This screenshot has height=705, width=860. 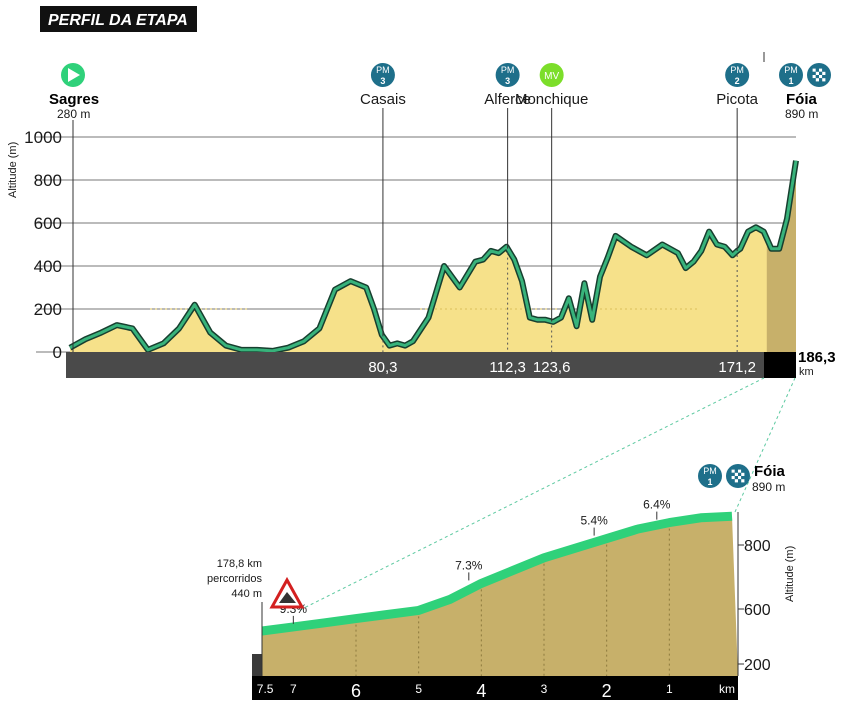 What do you see at coordinates (383, 99) in the screenshot?
I see `climb-name: Casais` at bounding box center [383, 99].